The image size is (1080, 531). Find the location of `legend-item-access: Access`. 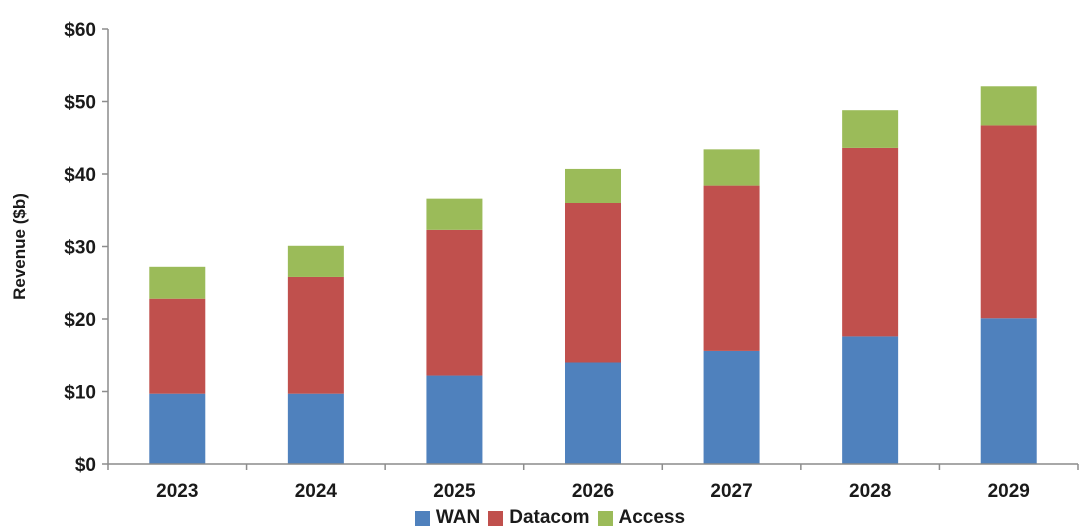

legend-item-access: Access is located at coordinates (641, 518).